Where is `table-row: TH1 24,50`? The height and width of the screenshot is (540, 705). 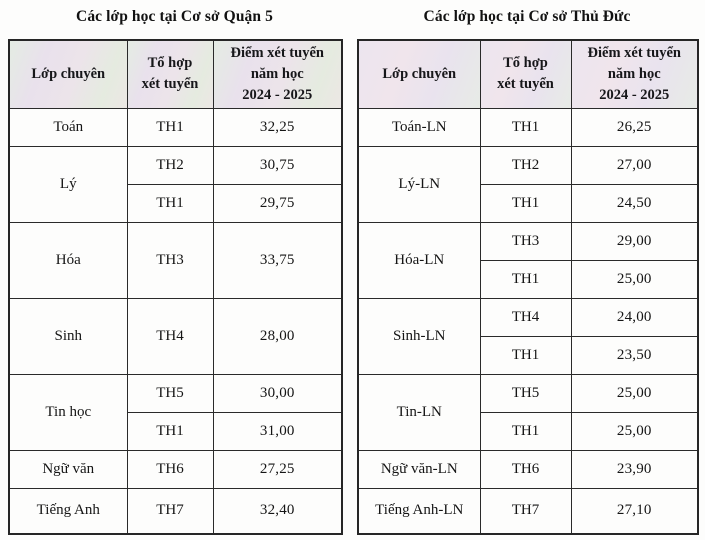
table-row: TH1 24,50 is located at coordinates (528, 203).